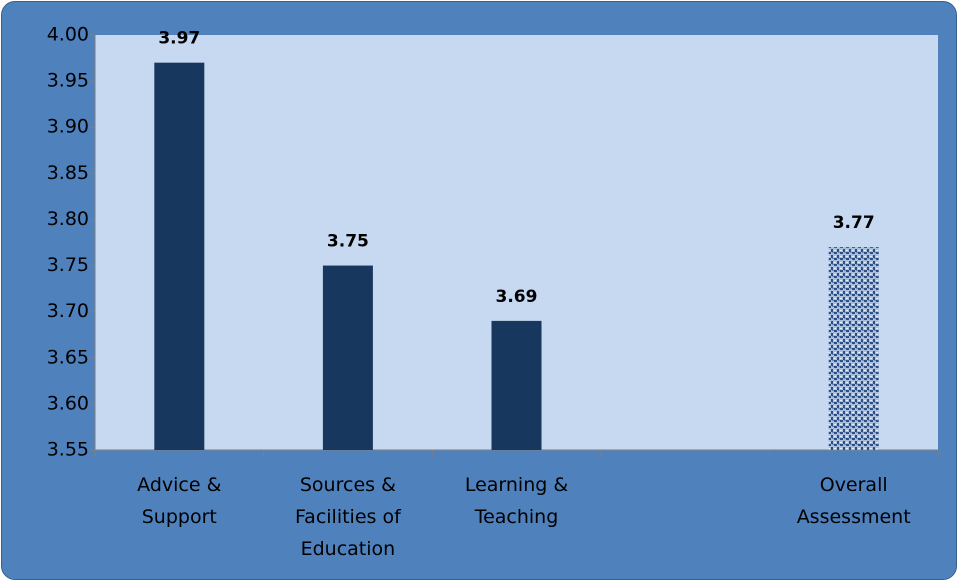 The width and height of the screenshot is (958, 581). Describe the element at coordinates (68, 265) in the screenshot. I see `y-tick-label: 3.75` at that location.